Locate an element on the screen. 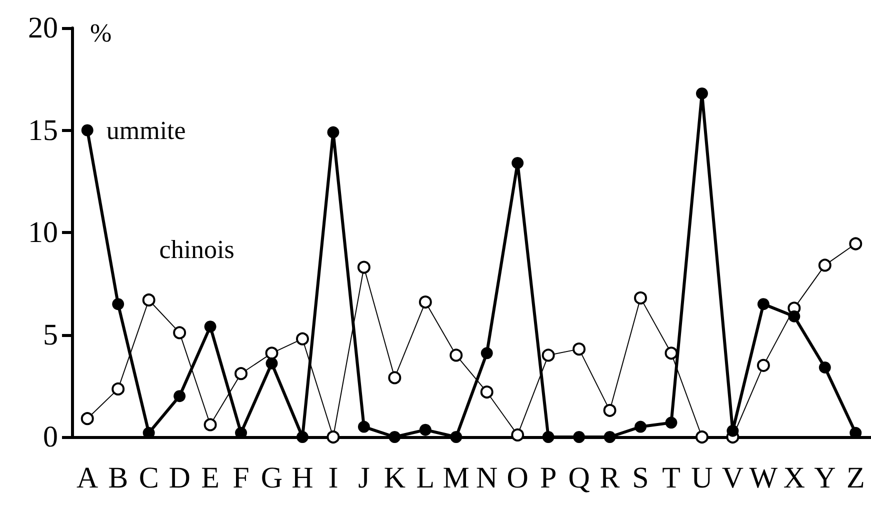 The height and width of the screenshot is (505, 871). x-tick-label: Y is located at coordinates (825, 478).